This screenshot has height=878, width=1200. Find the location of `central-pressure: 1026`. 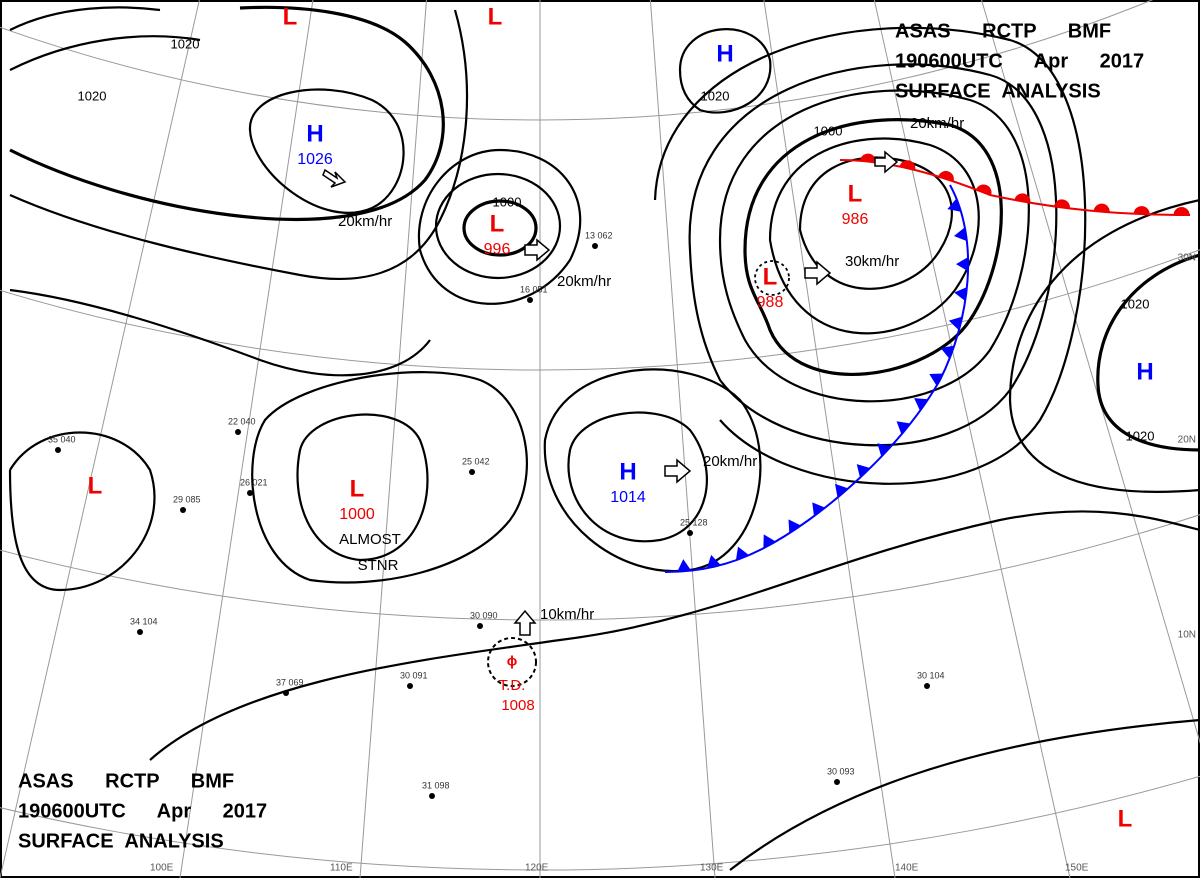

central-pressure: 1026 is located at coordinates (315, 159).